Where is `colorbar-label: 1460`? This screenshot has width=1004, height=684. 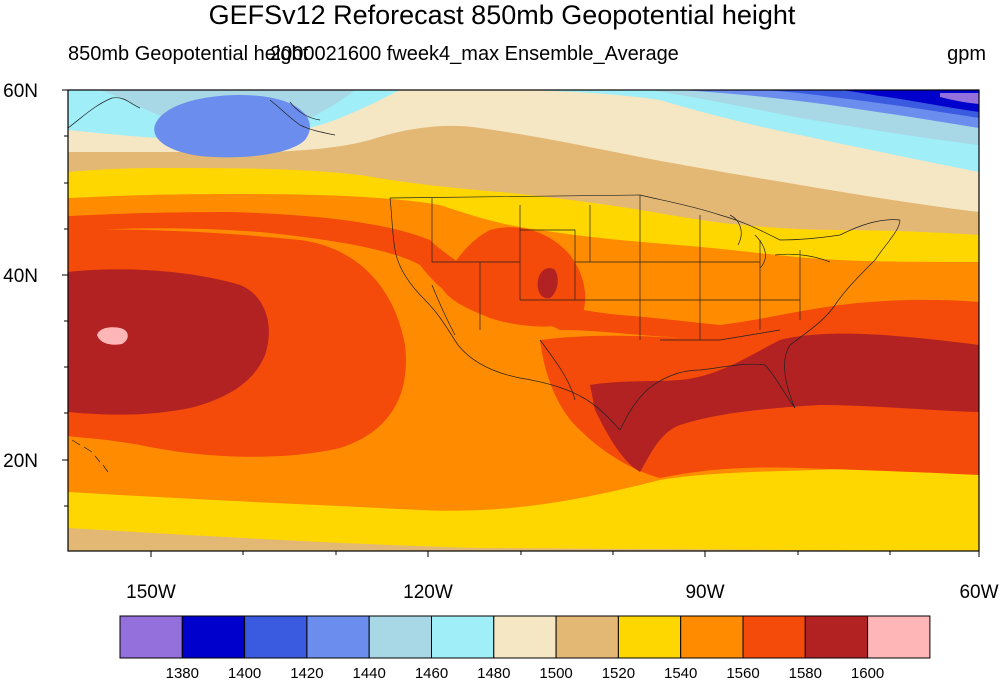
colorbar-label: 1460 is located at coordinates (431, 673).